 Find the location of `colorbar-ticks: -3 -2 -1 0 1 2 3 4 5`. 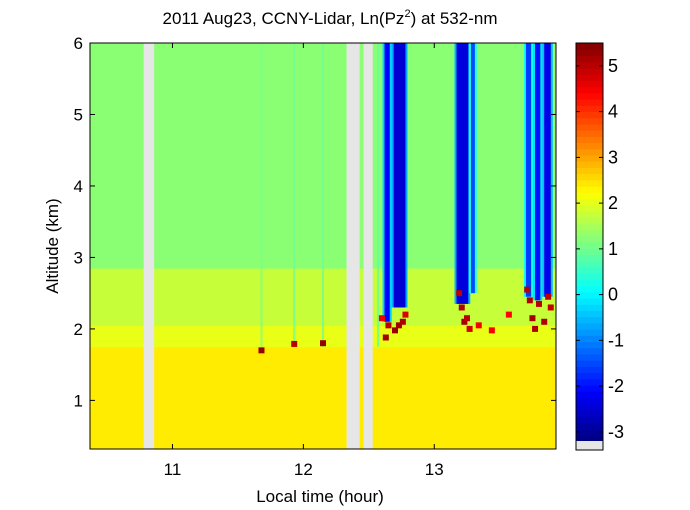

colorbar-ticks: -3 -2 -1 0 1 2 3 4 5 is located at coordinates (600, 249).